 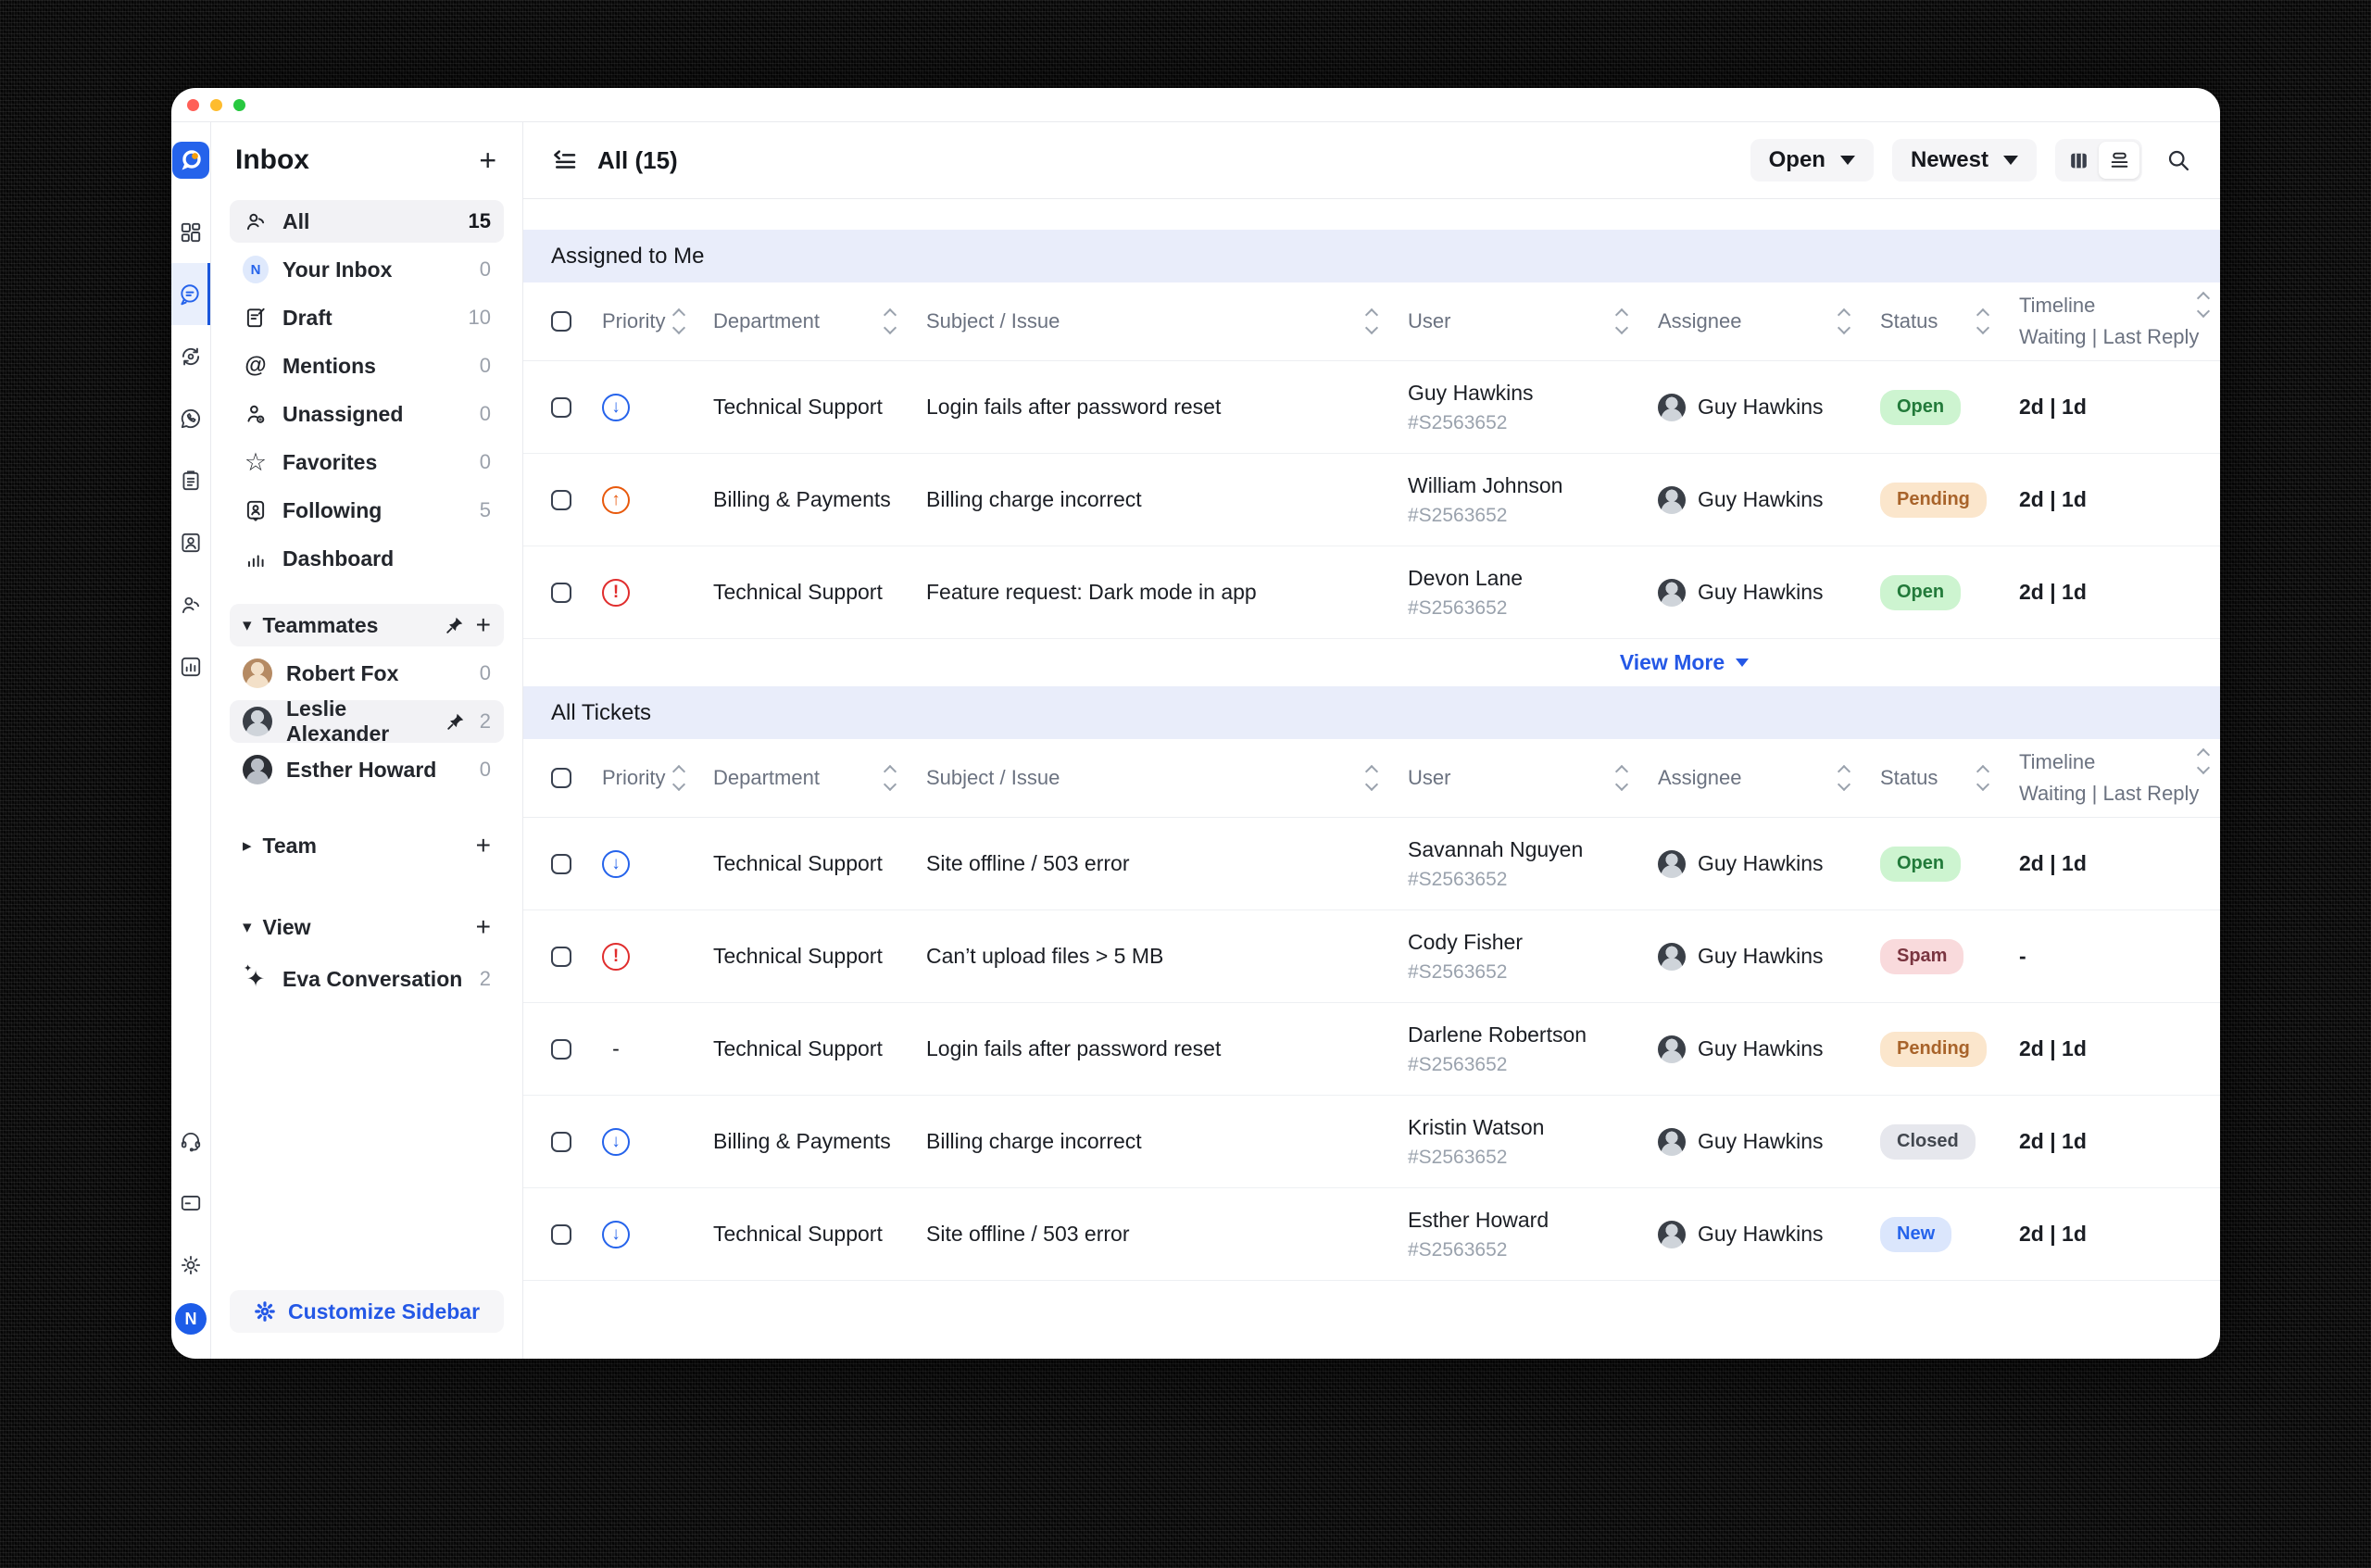 I want to click on rail-reports-chart-icon, so click(x=190, y=666).